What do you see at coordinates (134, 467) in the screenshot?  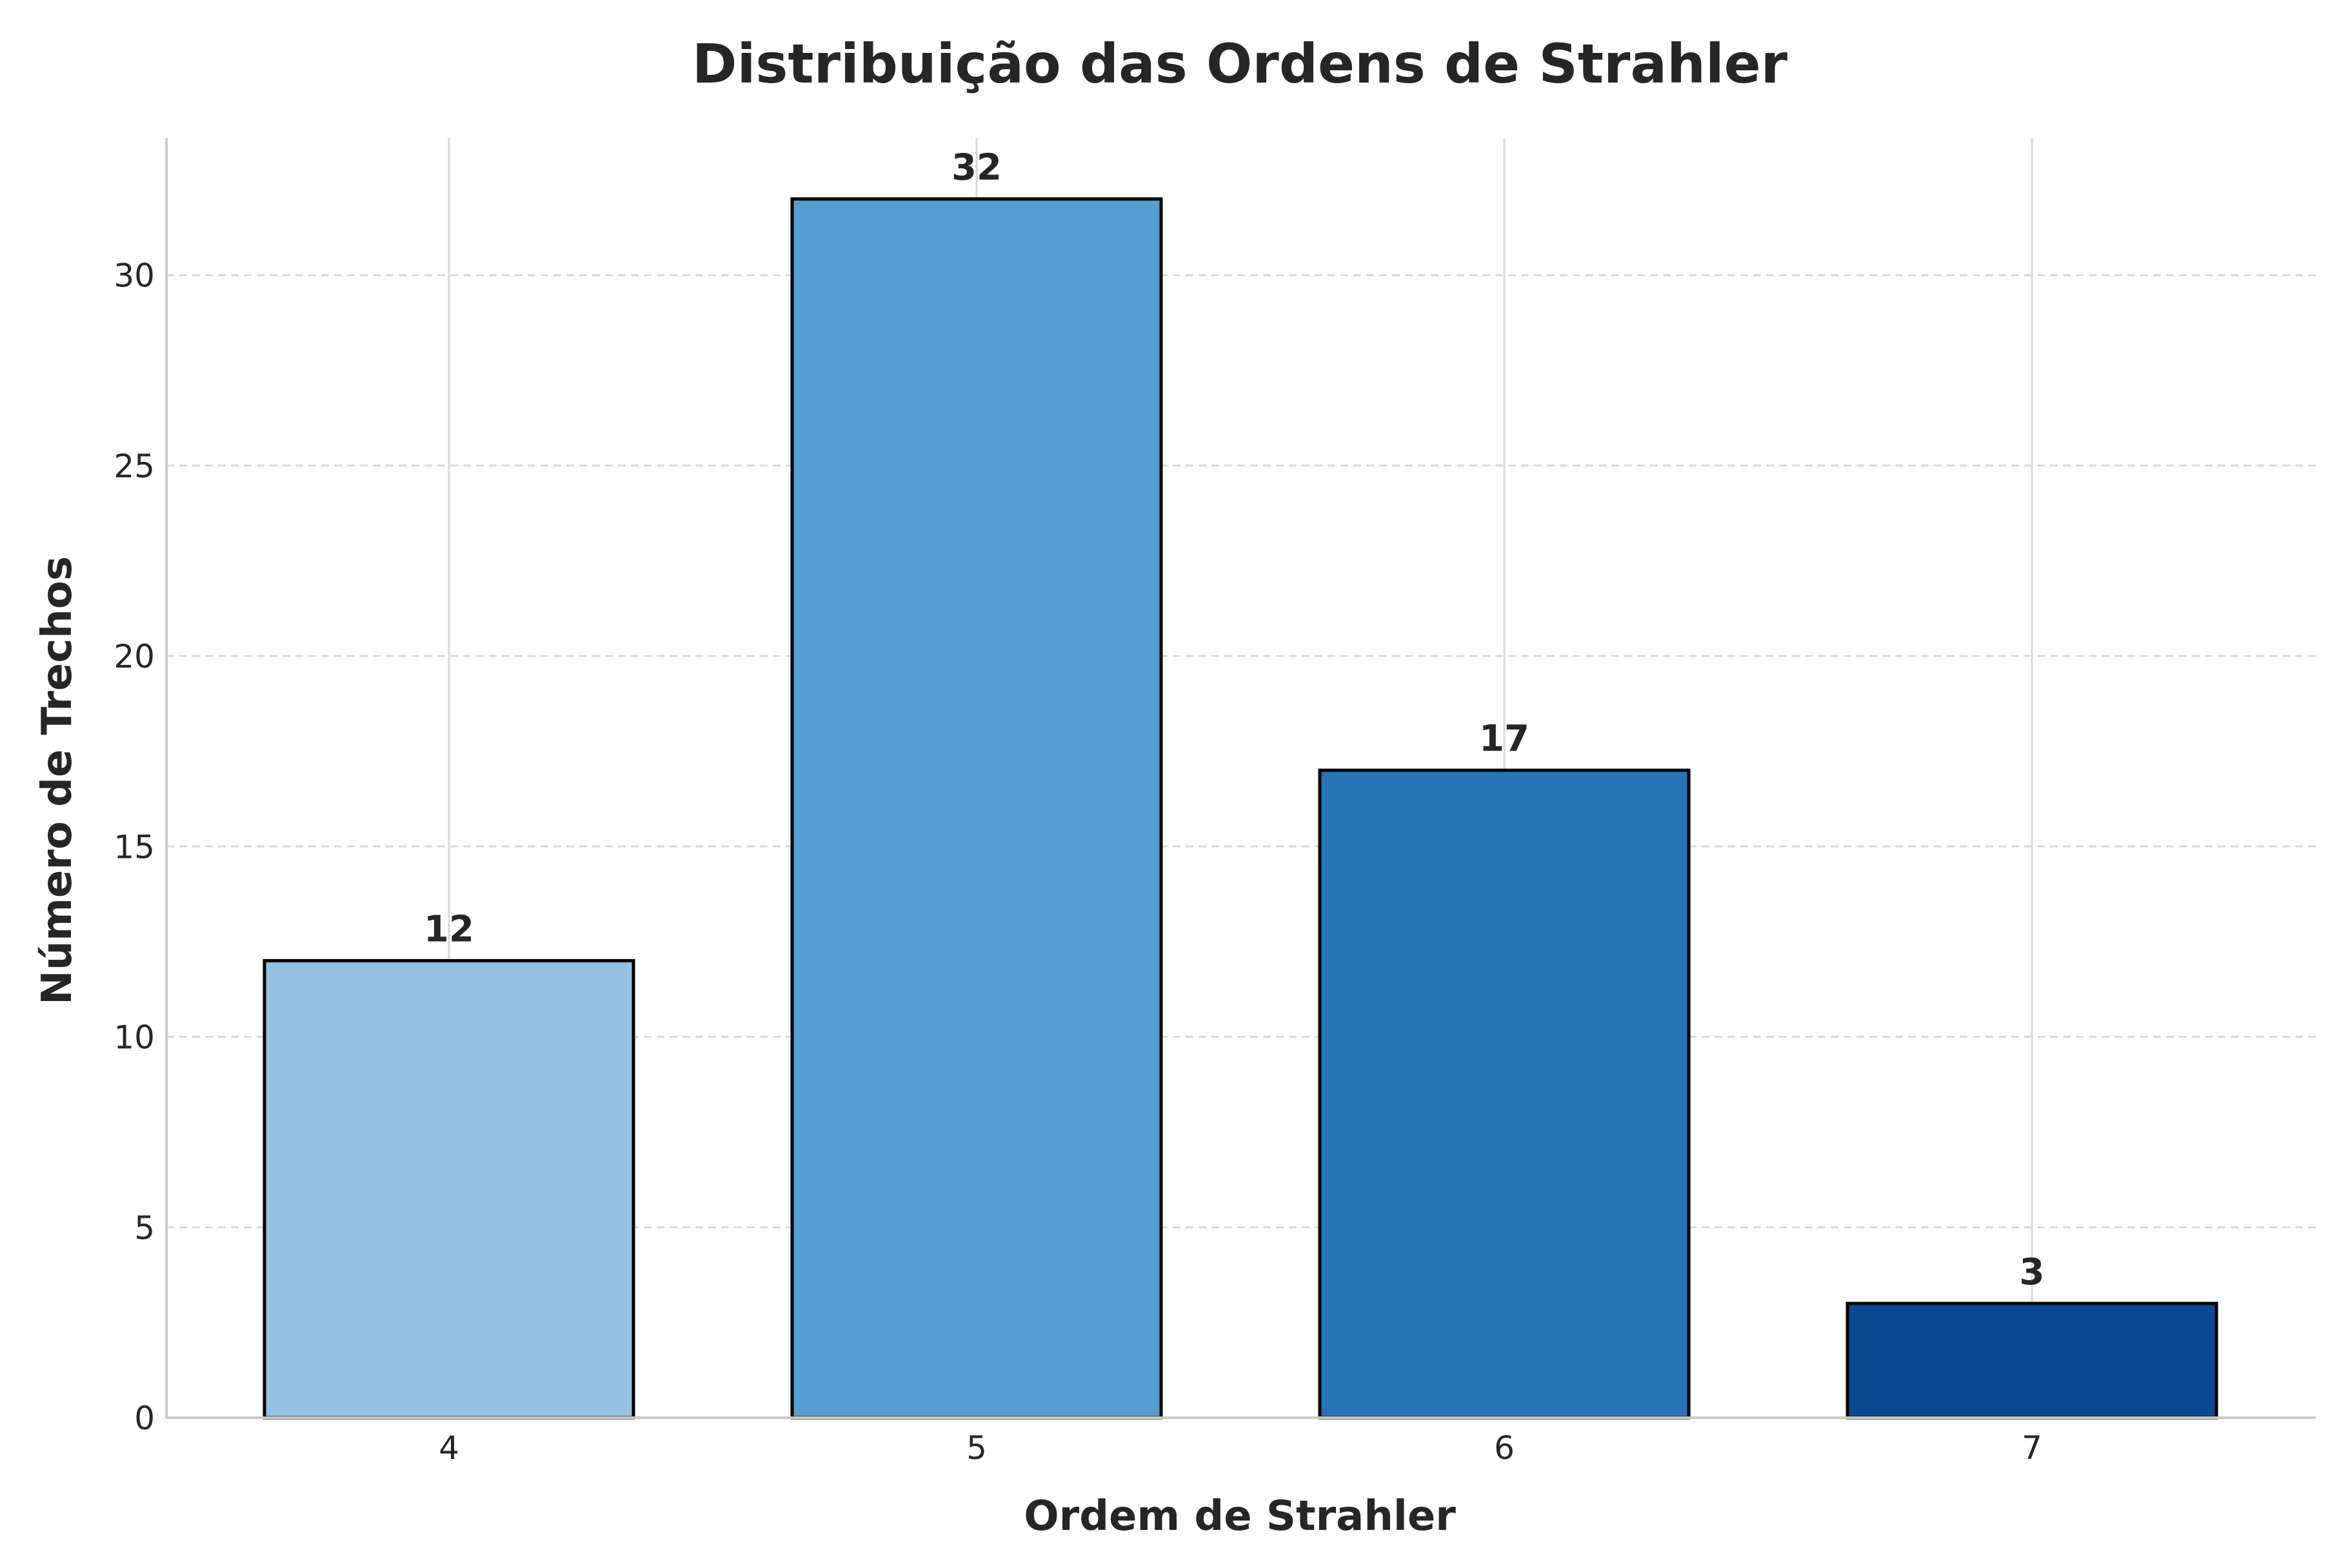 I see `y-tick-label: 25` at bounding box center [134, 467].